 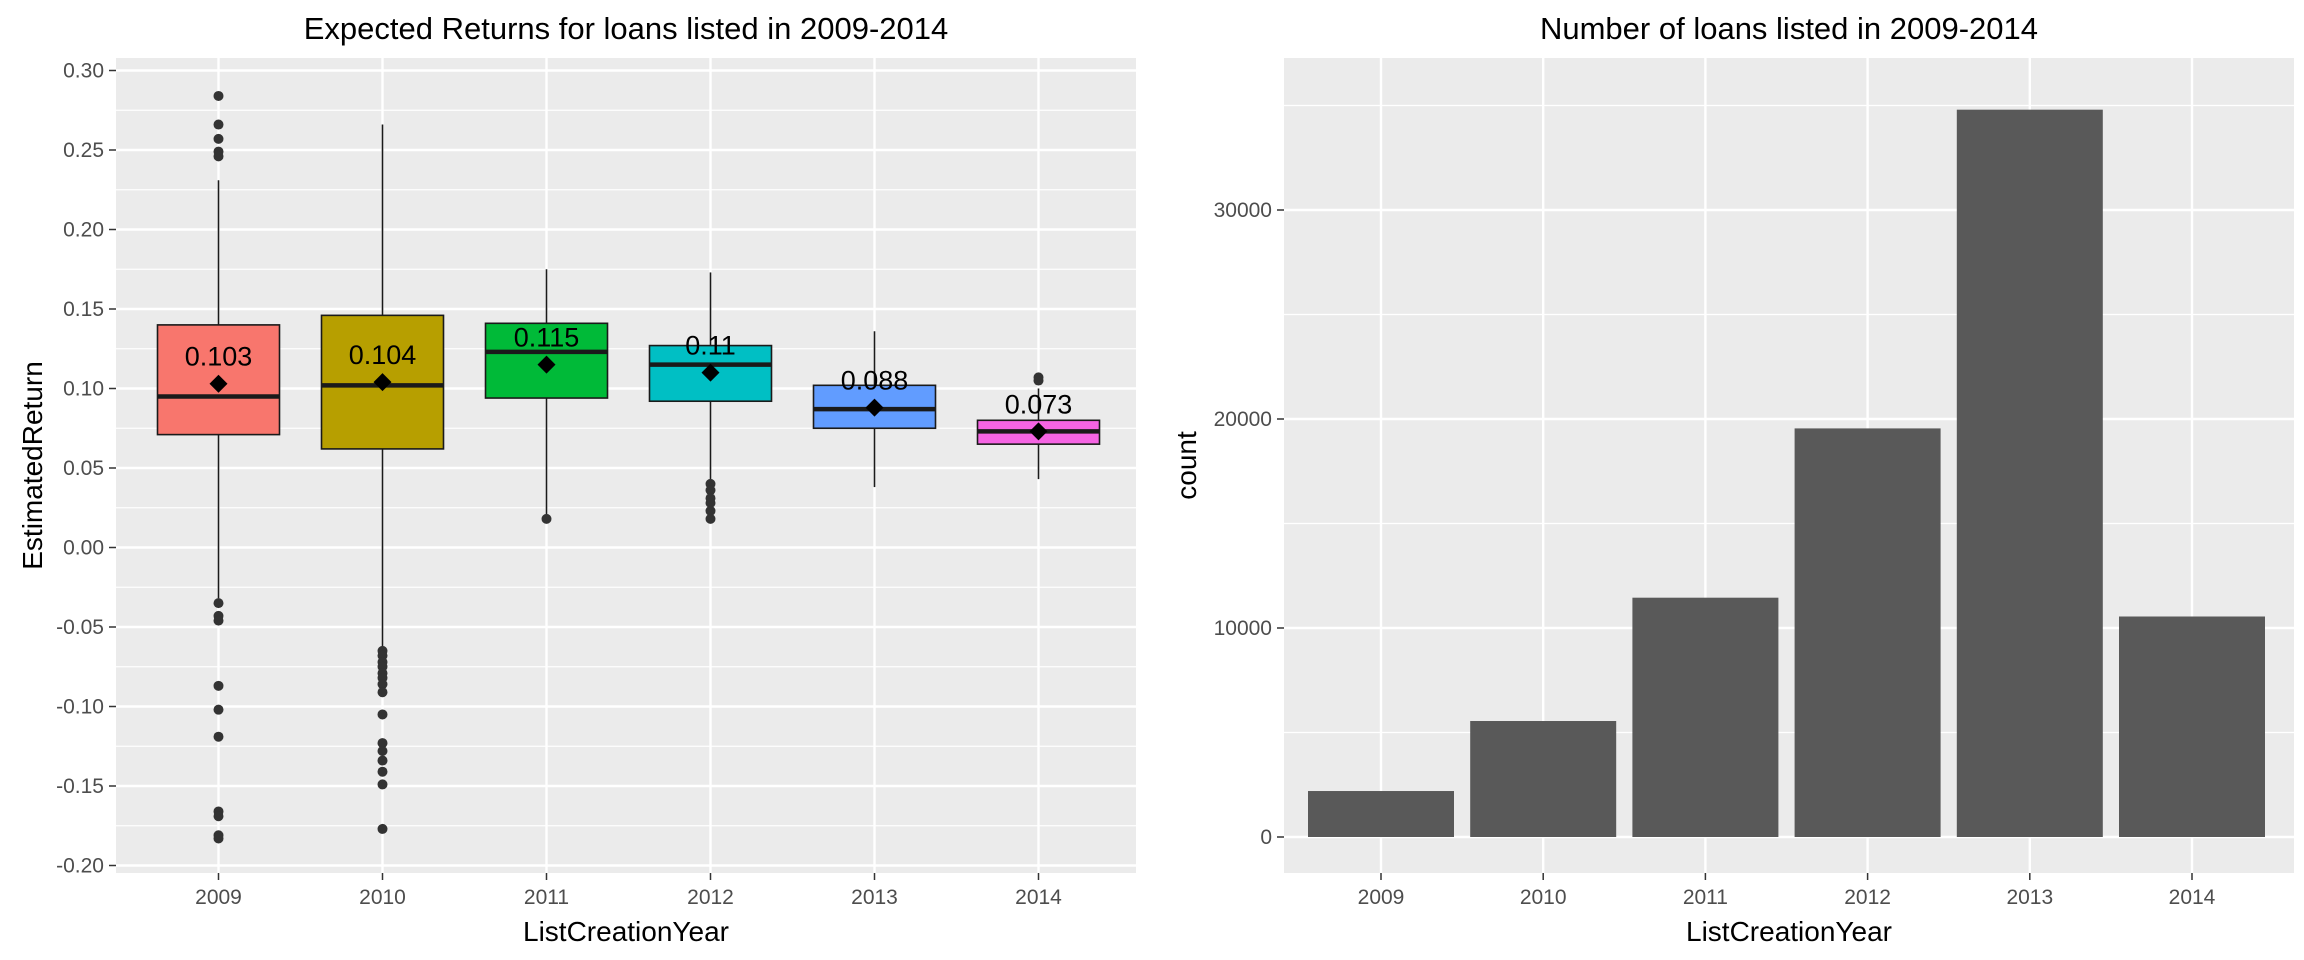 I want to click on count-x-tick-labels: 2009 2010 2011 2012 2013 2014, so click(x=1787, y=891).